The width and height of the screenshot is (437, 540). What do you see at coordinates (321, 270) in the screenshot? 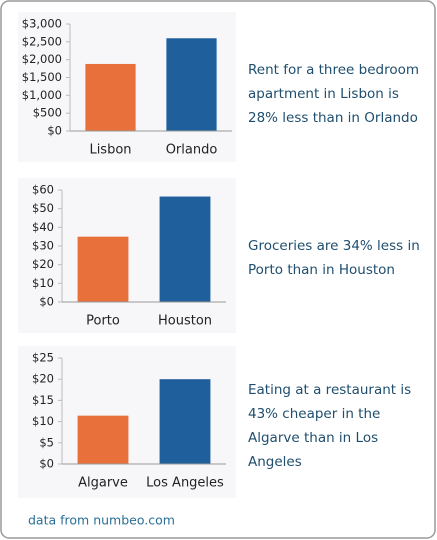
I see `annotation-line: Porto than in Houston` at bounding box center [321, 270].